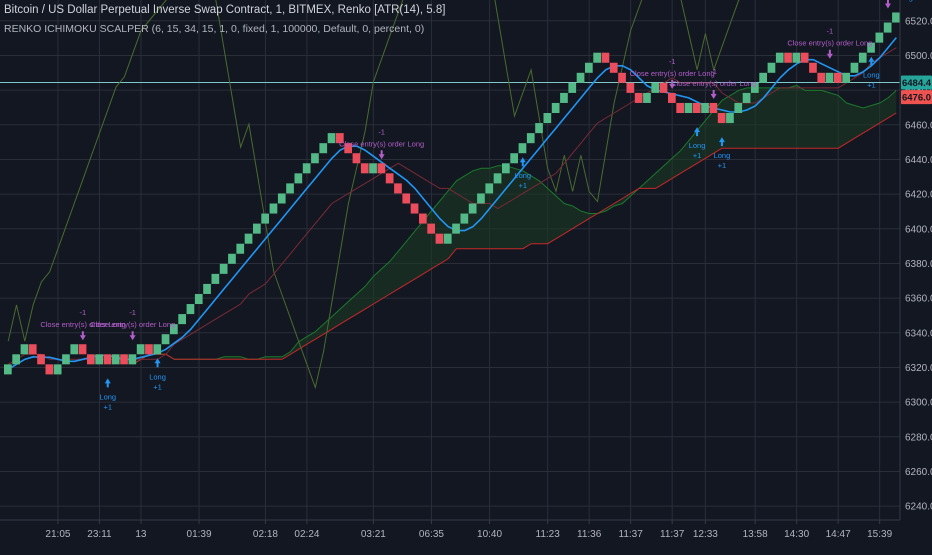  I want to click on y-tick-label: 6240.0, so click(918, 507).